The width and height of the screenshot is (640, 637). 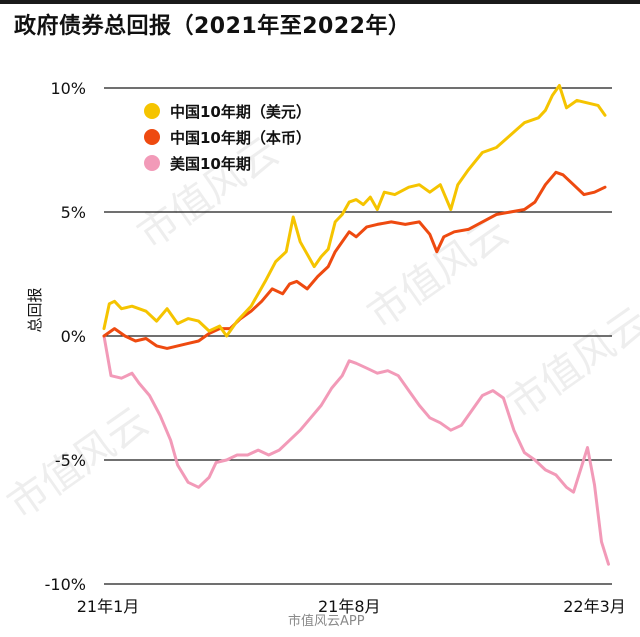 I want to click on y-axis-label: 总回报, so click(x=35, y=309).